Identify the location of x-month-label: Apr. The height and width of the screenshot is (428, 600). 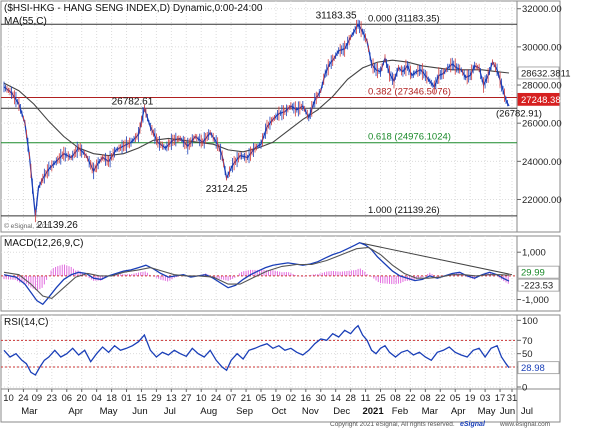
(75, 411).